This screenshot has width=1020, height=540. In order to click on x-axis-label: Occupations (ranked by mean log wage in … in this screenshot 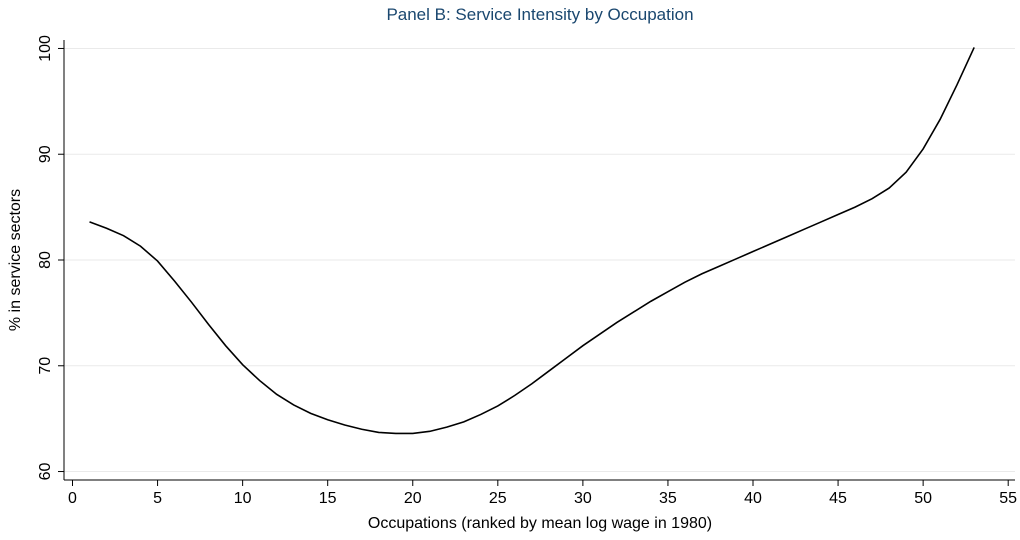, I will do `click(540, 523)`.